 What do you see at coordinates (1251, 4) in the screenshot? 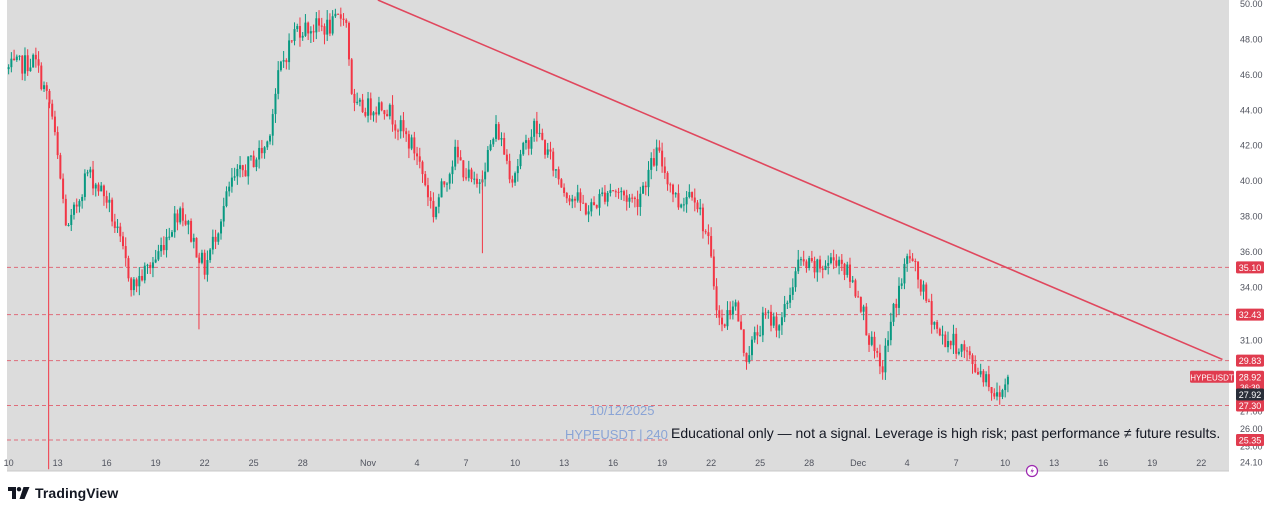
I see `price-tick-label: 50.00` at bounding box center [1251, 4].